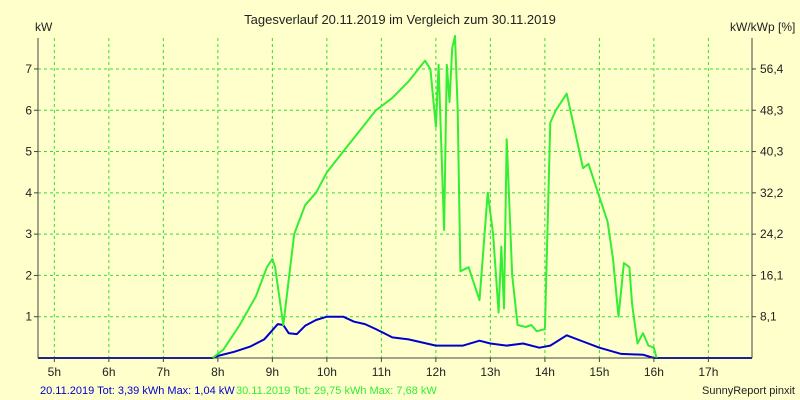  Describe the element at coordinates (748, 391) in the screenshot. I see `footer-credit: SunnyReport pinxit` at that location.